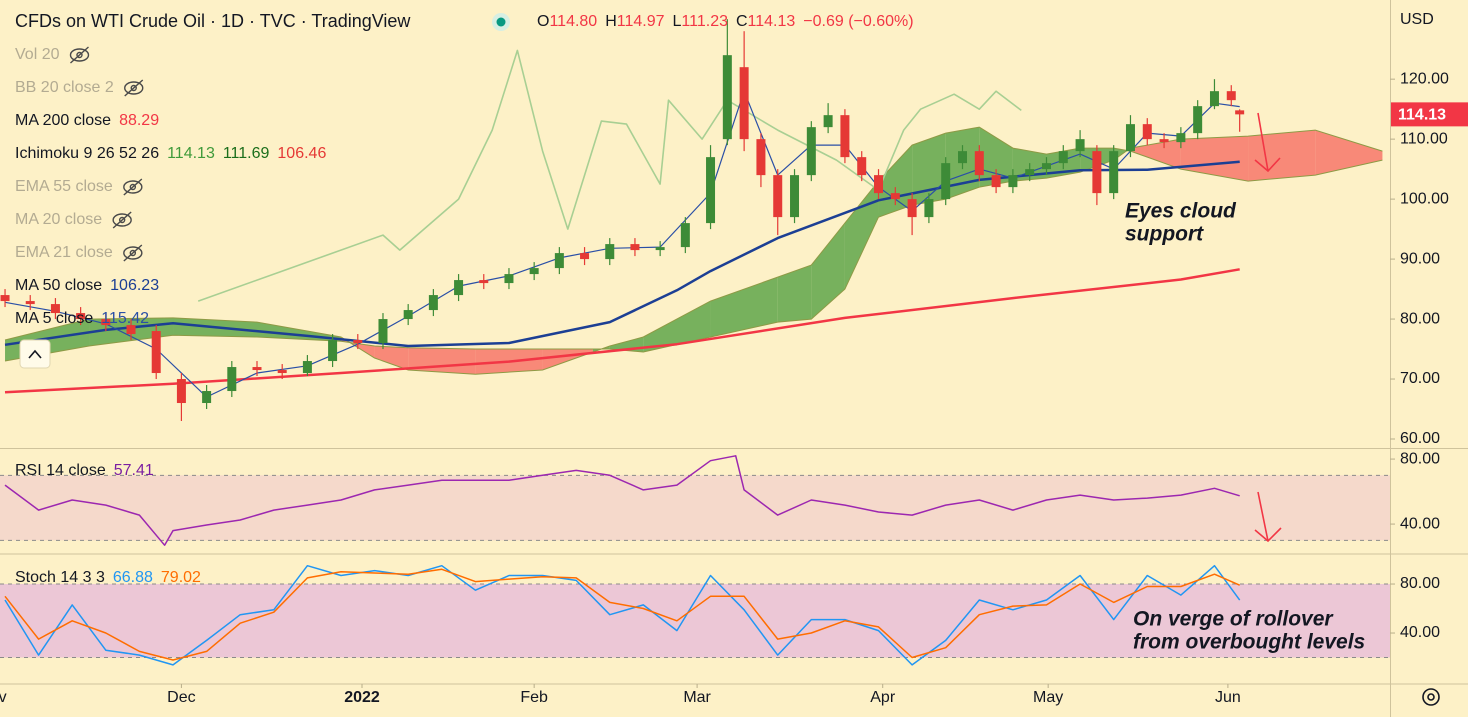 The height and width of the screenshot is (717, 1468). I want to click on x-tick-label: Nov, so click(3, 697).